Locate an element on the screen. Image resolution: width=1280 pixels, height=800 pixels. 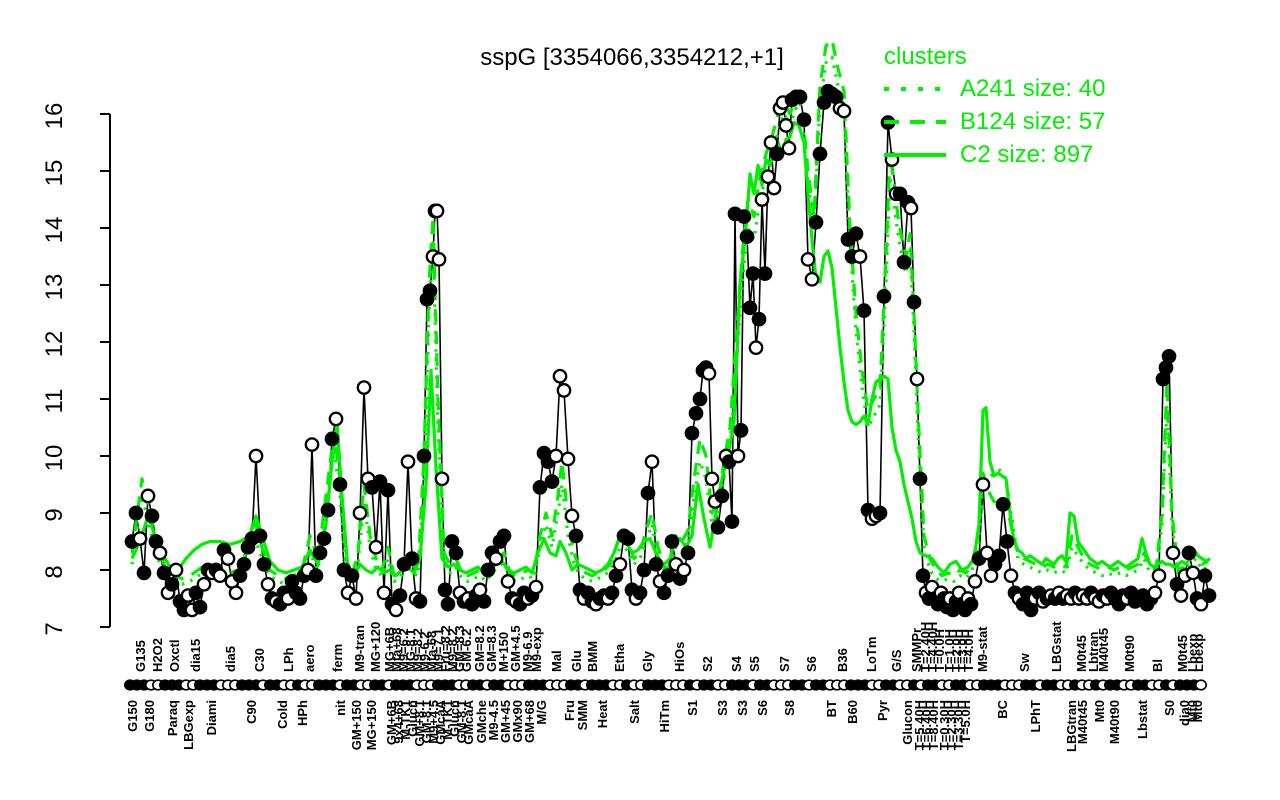
x-tick-label: M9=8.2 is located at coordinates (452, 650).